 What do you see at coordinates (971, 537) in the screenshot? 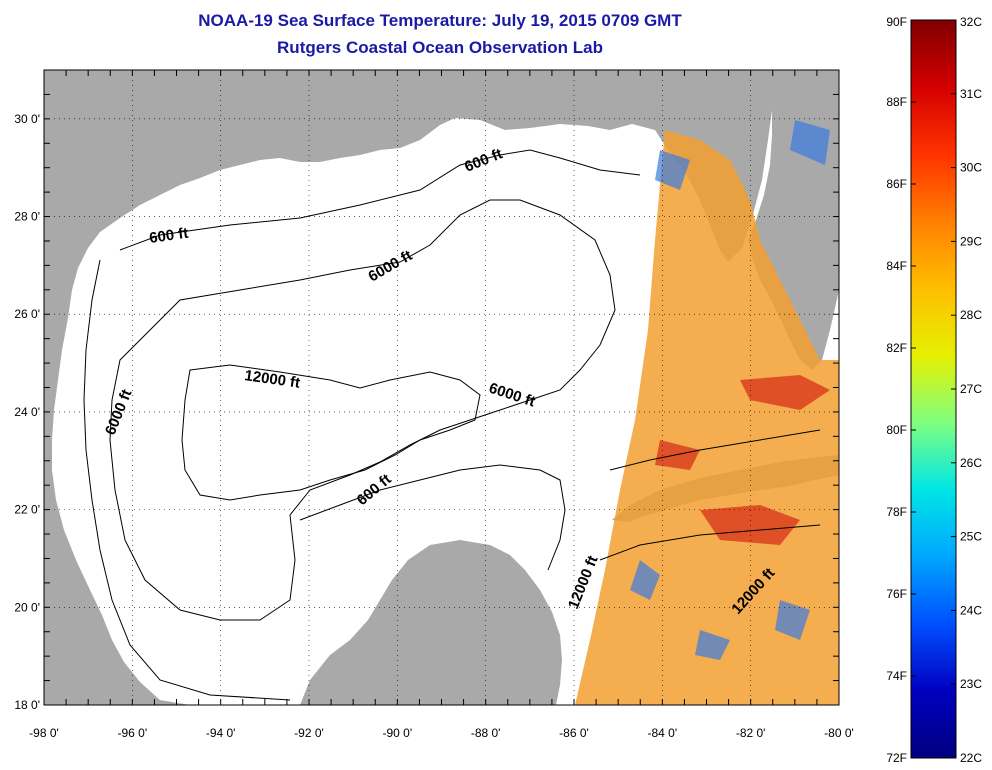
I see `colorbar-c-label: 25C` at bounding box center [971, 537].